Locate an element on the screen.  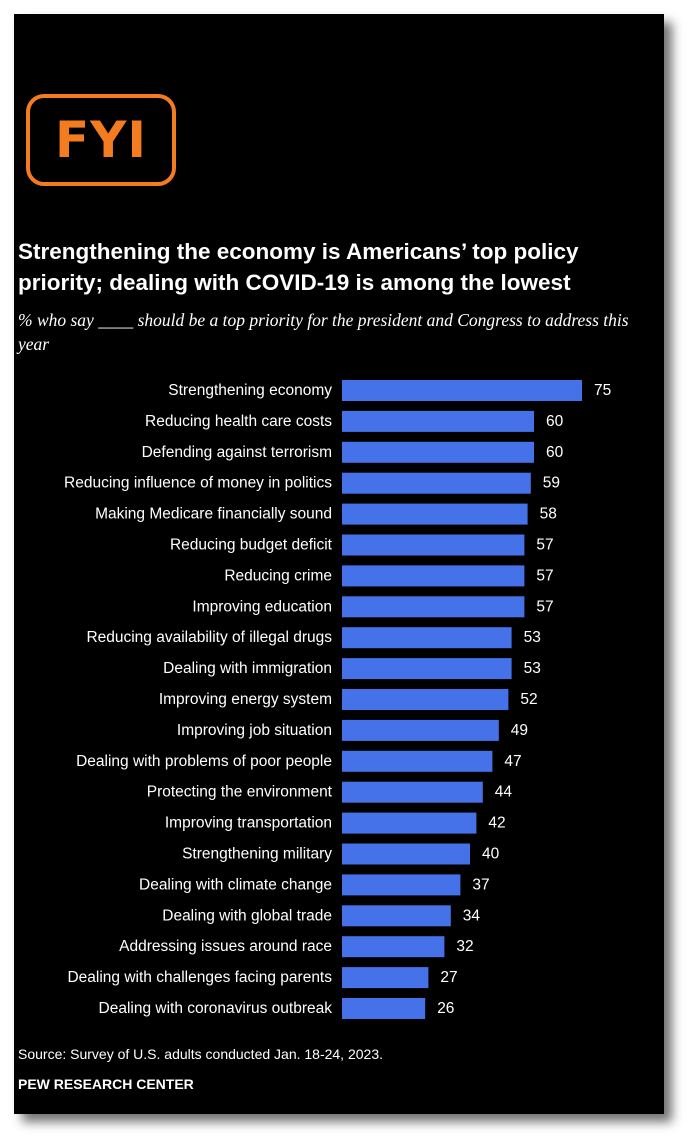
category-label: Dealing with problems of poor people is located at coordinates (204, 761).